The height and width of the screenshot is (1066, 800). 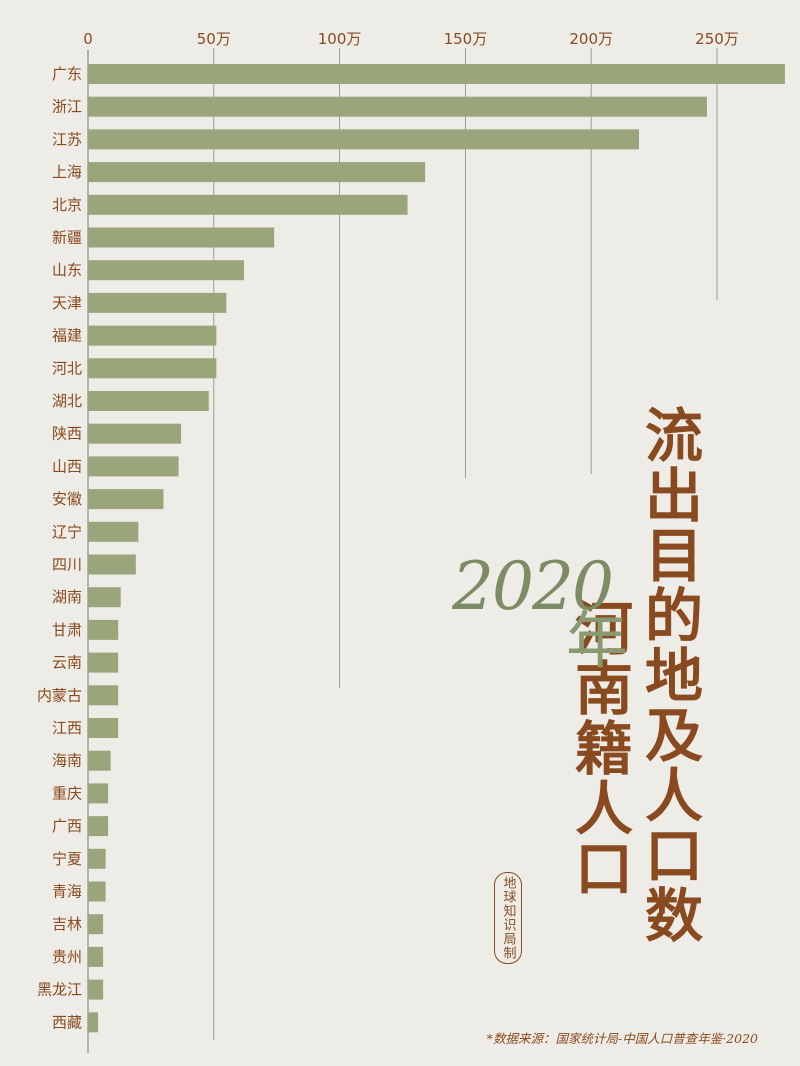 I want to click on category-label: 广东, so click(x=67, y=74).